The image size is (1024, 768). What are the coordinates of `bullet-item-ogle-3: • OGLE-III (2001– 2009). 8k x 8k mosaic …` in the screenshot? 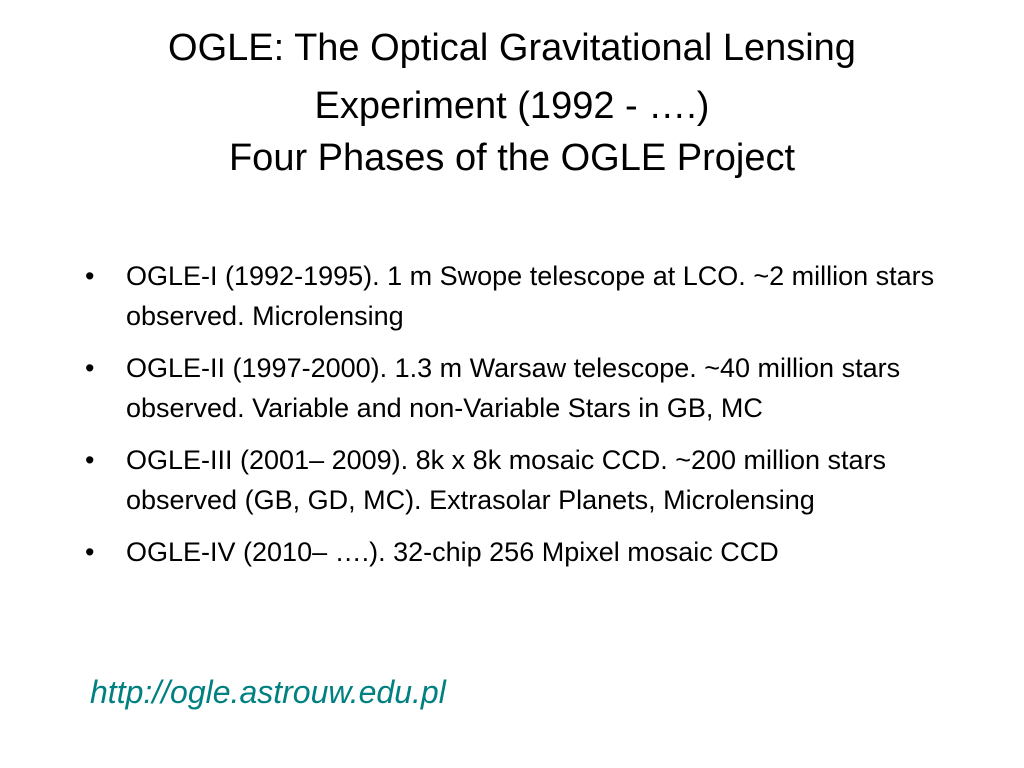 It's located at (525, 480).